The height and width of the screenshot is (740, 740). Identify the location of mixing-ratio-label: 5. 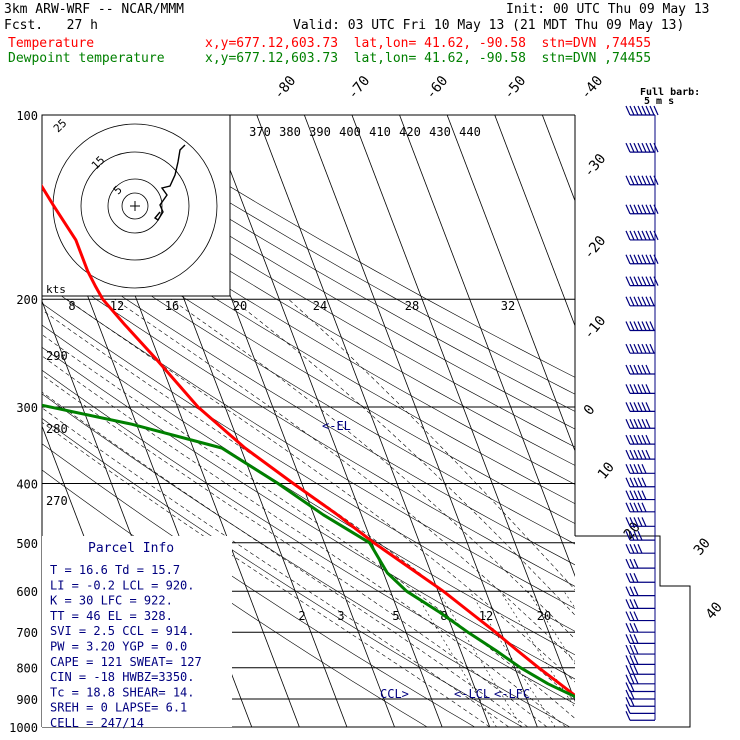
(395, 616).